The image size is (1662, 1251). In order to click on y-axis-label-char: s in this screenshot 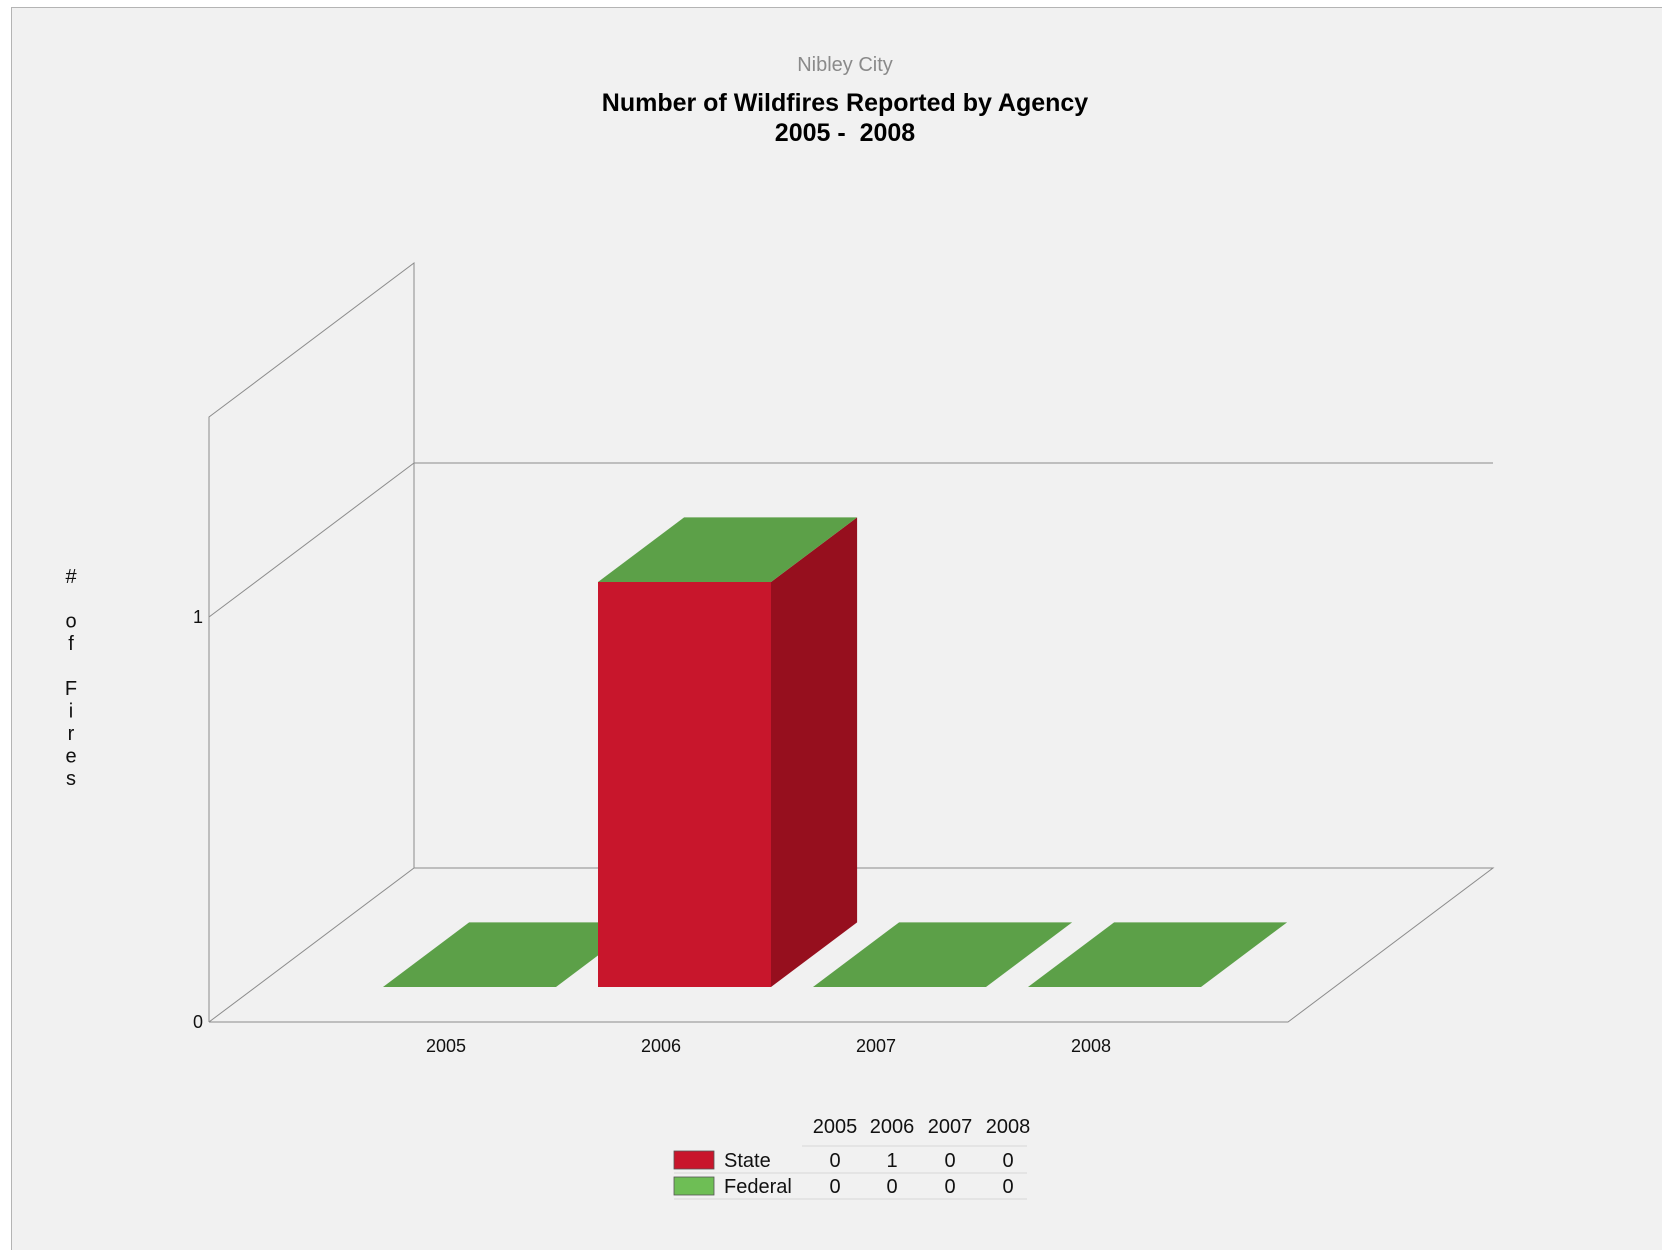, I will do `click(71, 779)`.